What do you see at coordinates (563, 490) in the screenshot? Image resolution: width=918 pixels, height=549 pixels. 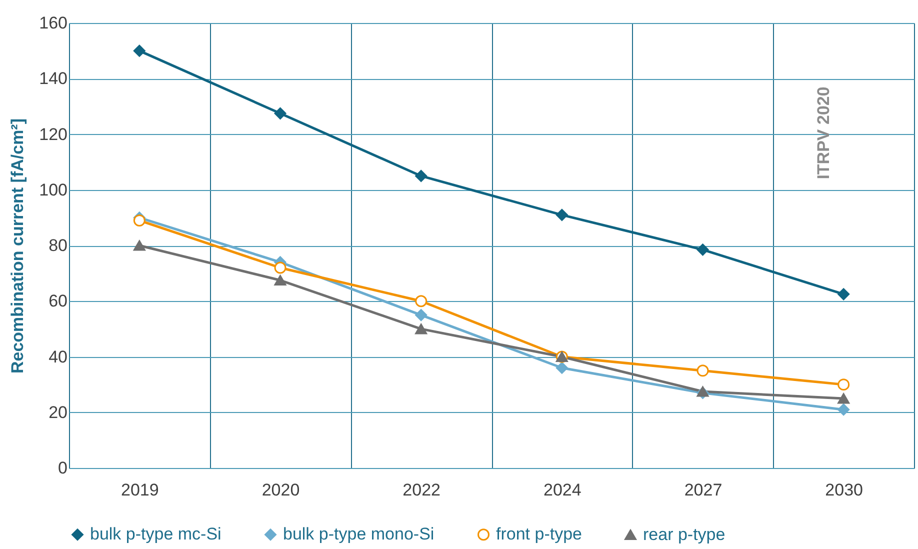 I see `x-tick-label: 2024` at bounding box center [563, 490].